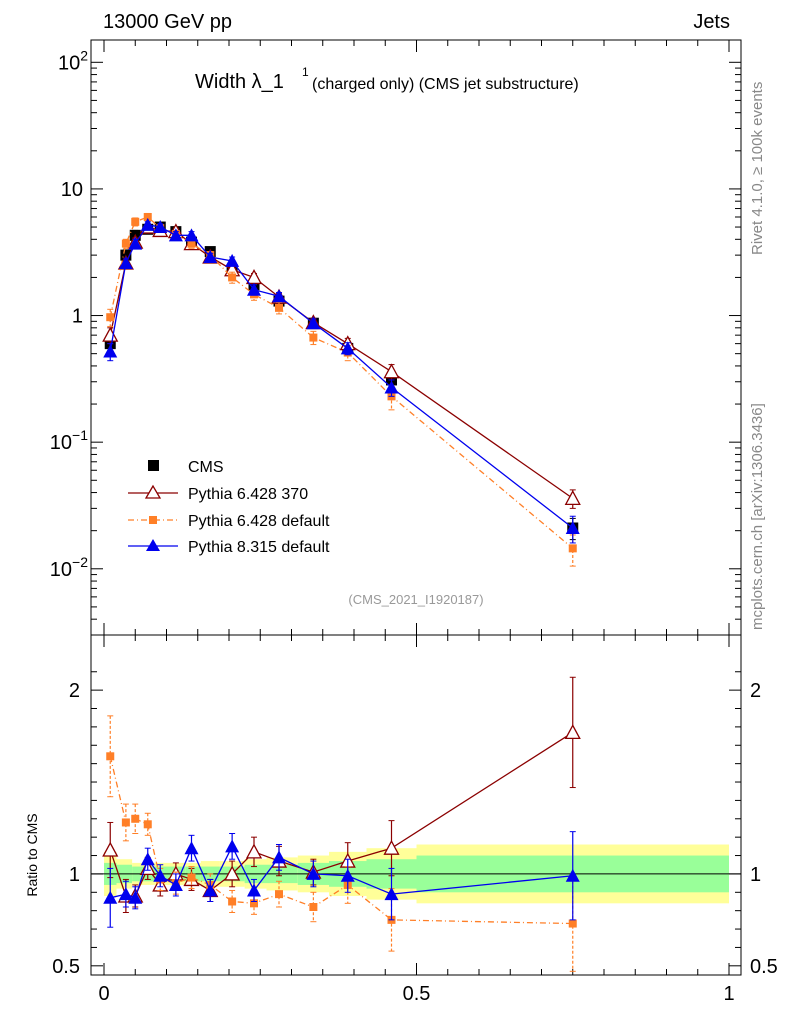 This screenshot has height=1024, width=786. I want to click on y-tick-label: 10, so click(72, 190).